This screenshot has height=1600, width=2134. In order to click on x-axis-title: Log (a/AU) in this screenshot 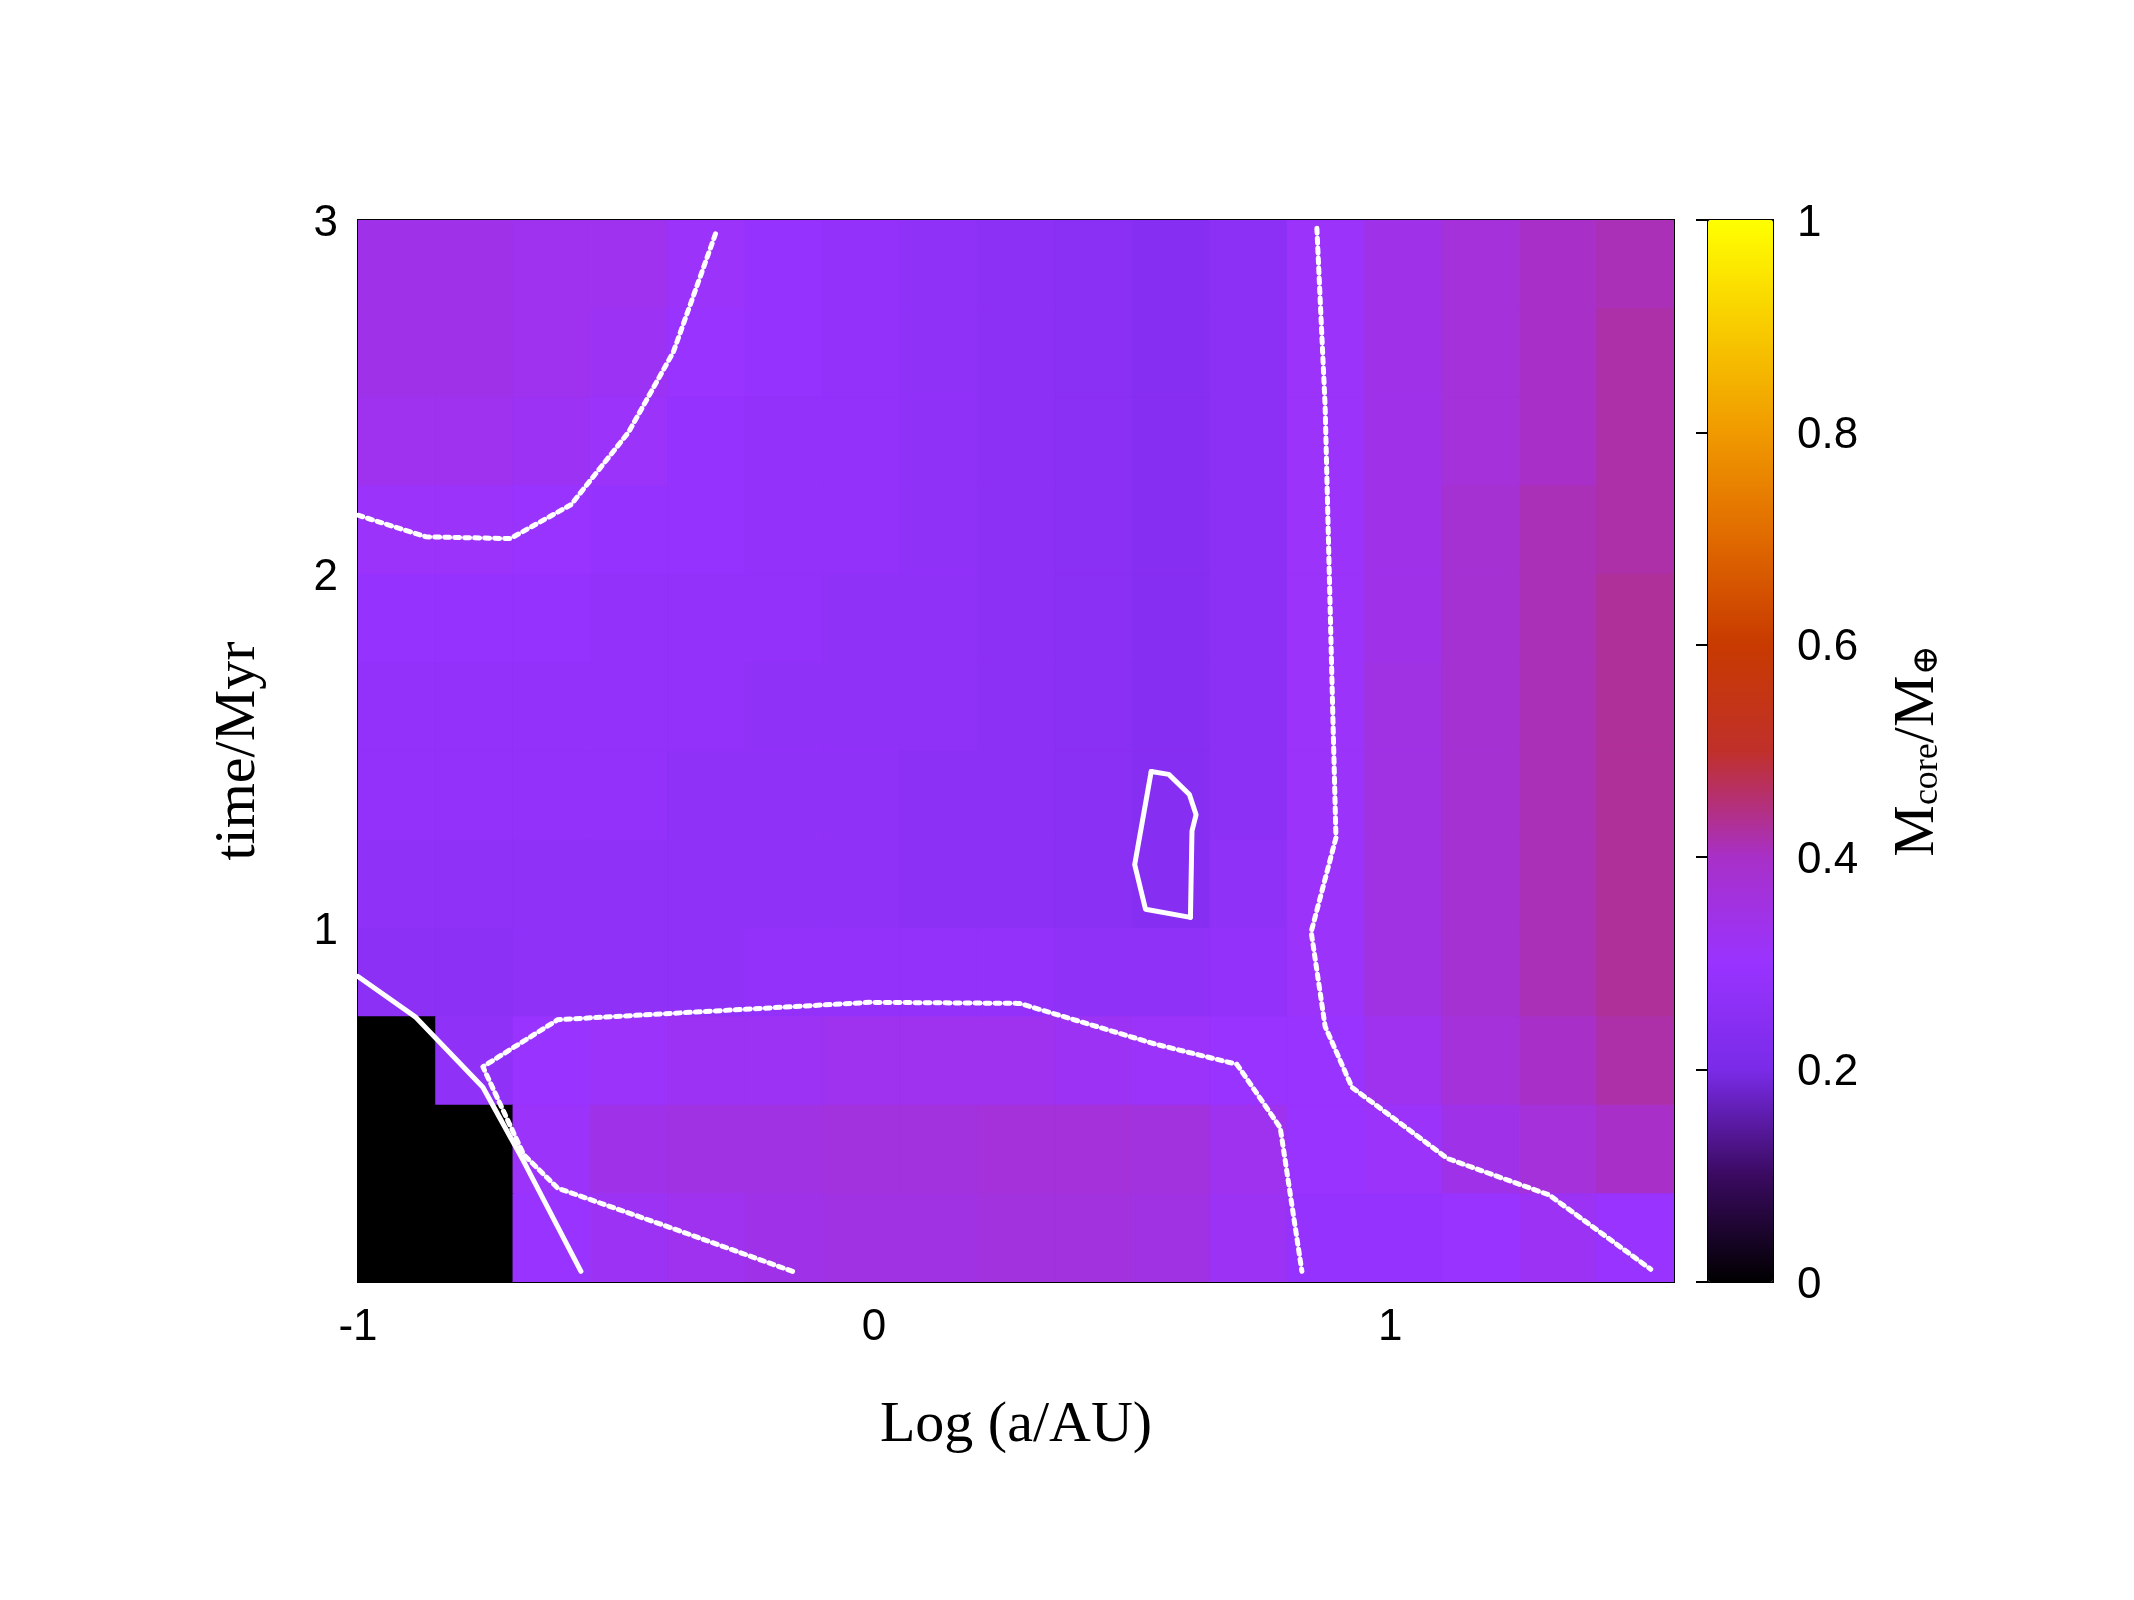, I will do `click(1016, 1421)`.